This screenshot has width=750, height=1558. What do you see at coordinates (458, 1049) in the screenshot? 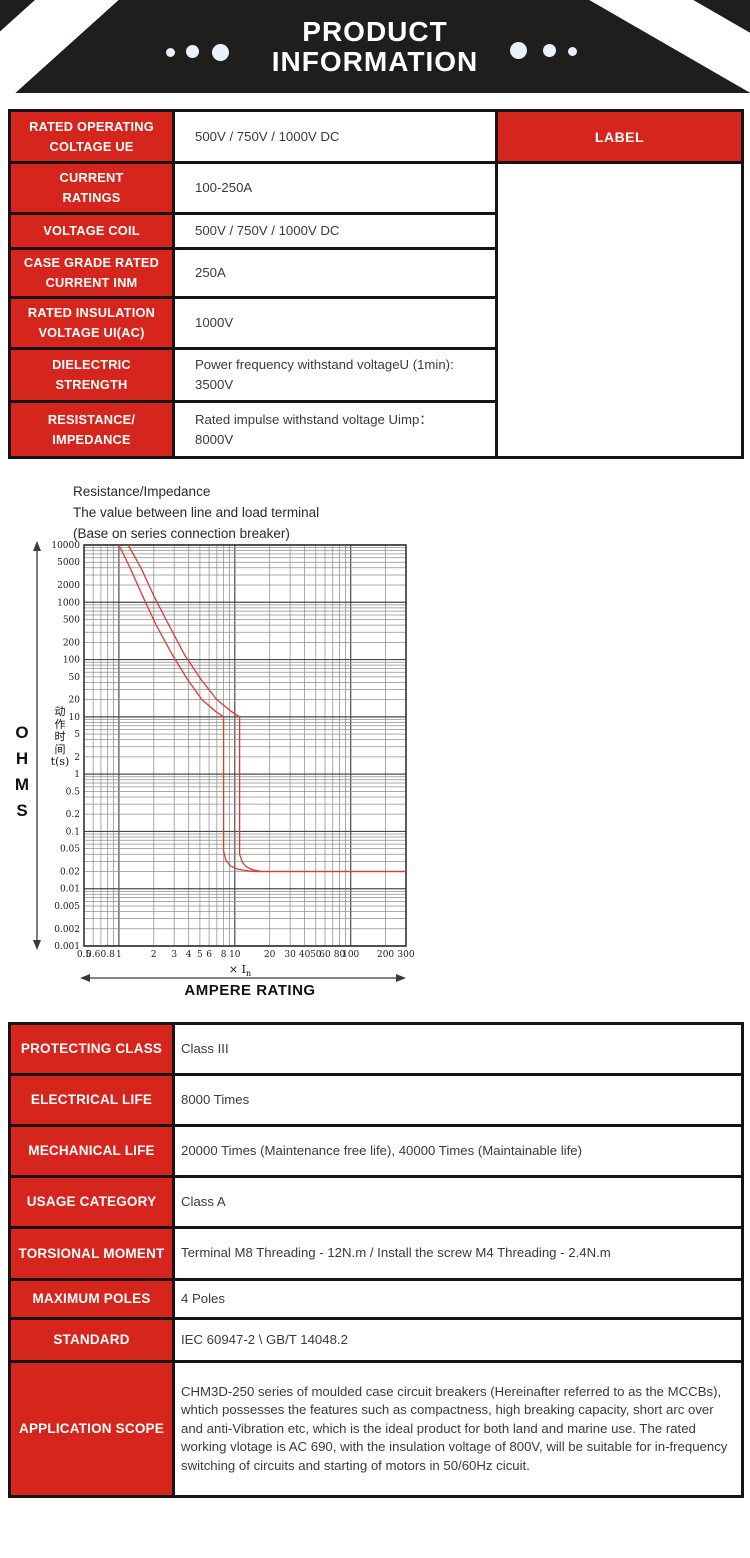
I see `spec-value: Class III` at bounding box center [458, 1049].